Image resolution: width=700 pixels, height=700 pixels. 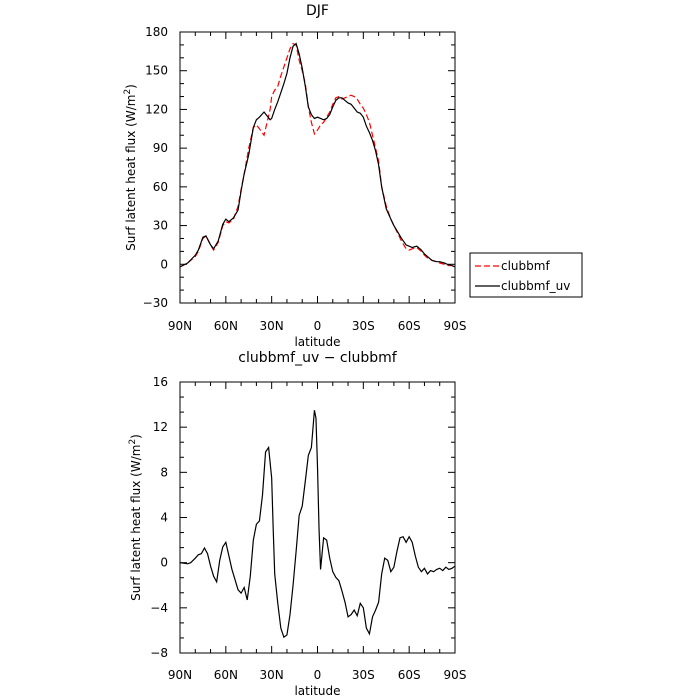 What do you see at coordinates (525, 266) in the screenshot?
I see `legend-label: clubbmf` at bounding box center [525, 266].